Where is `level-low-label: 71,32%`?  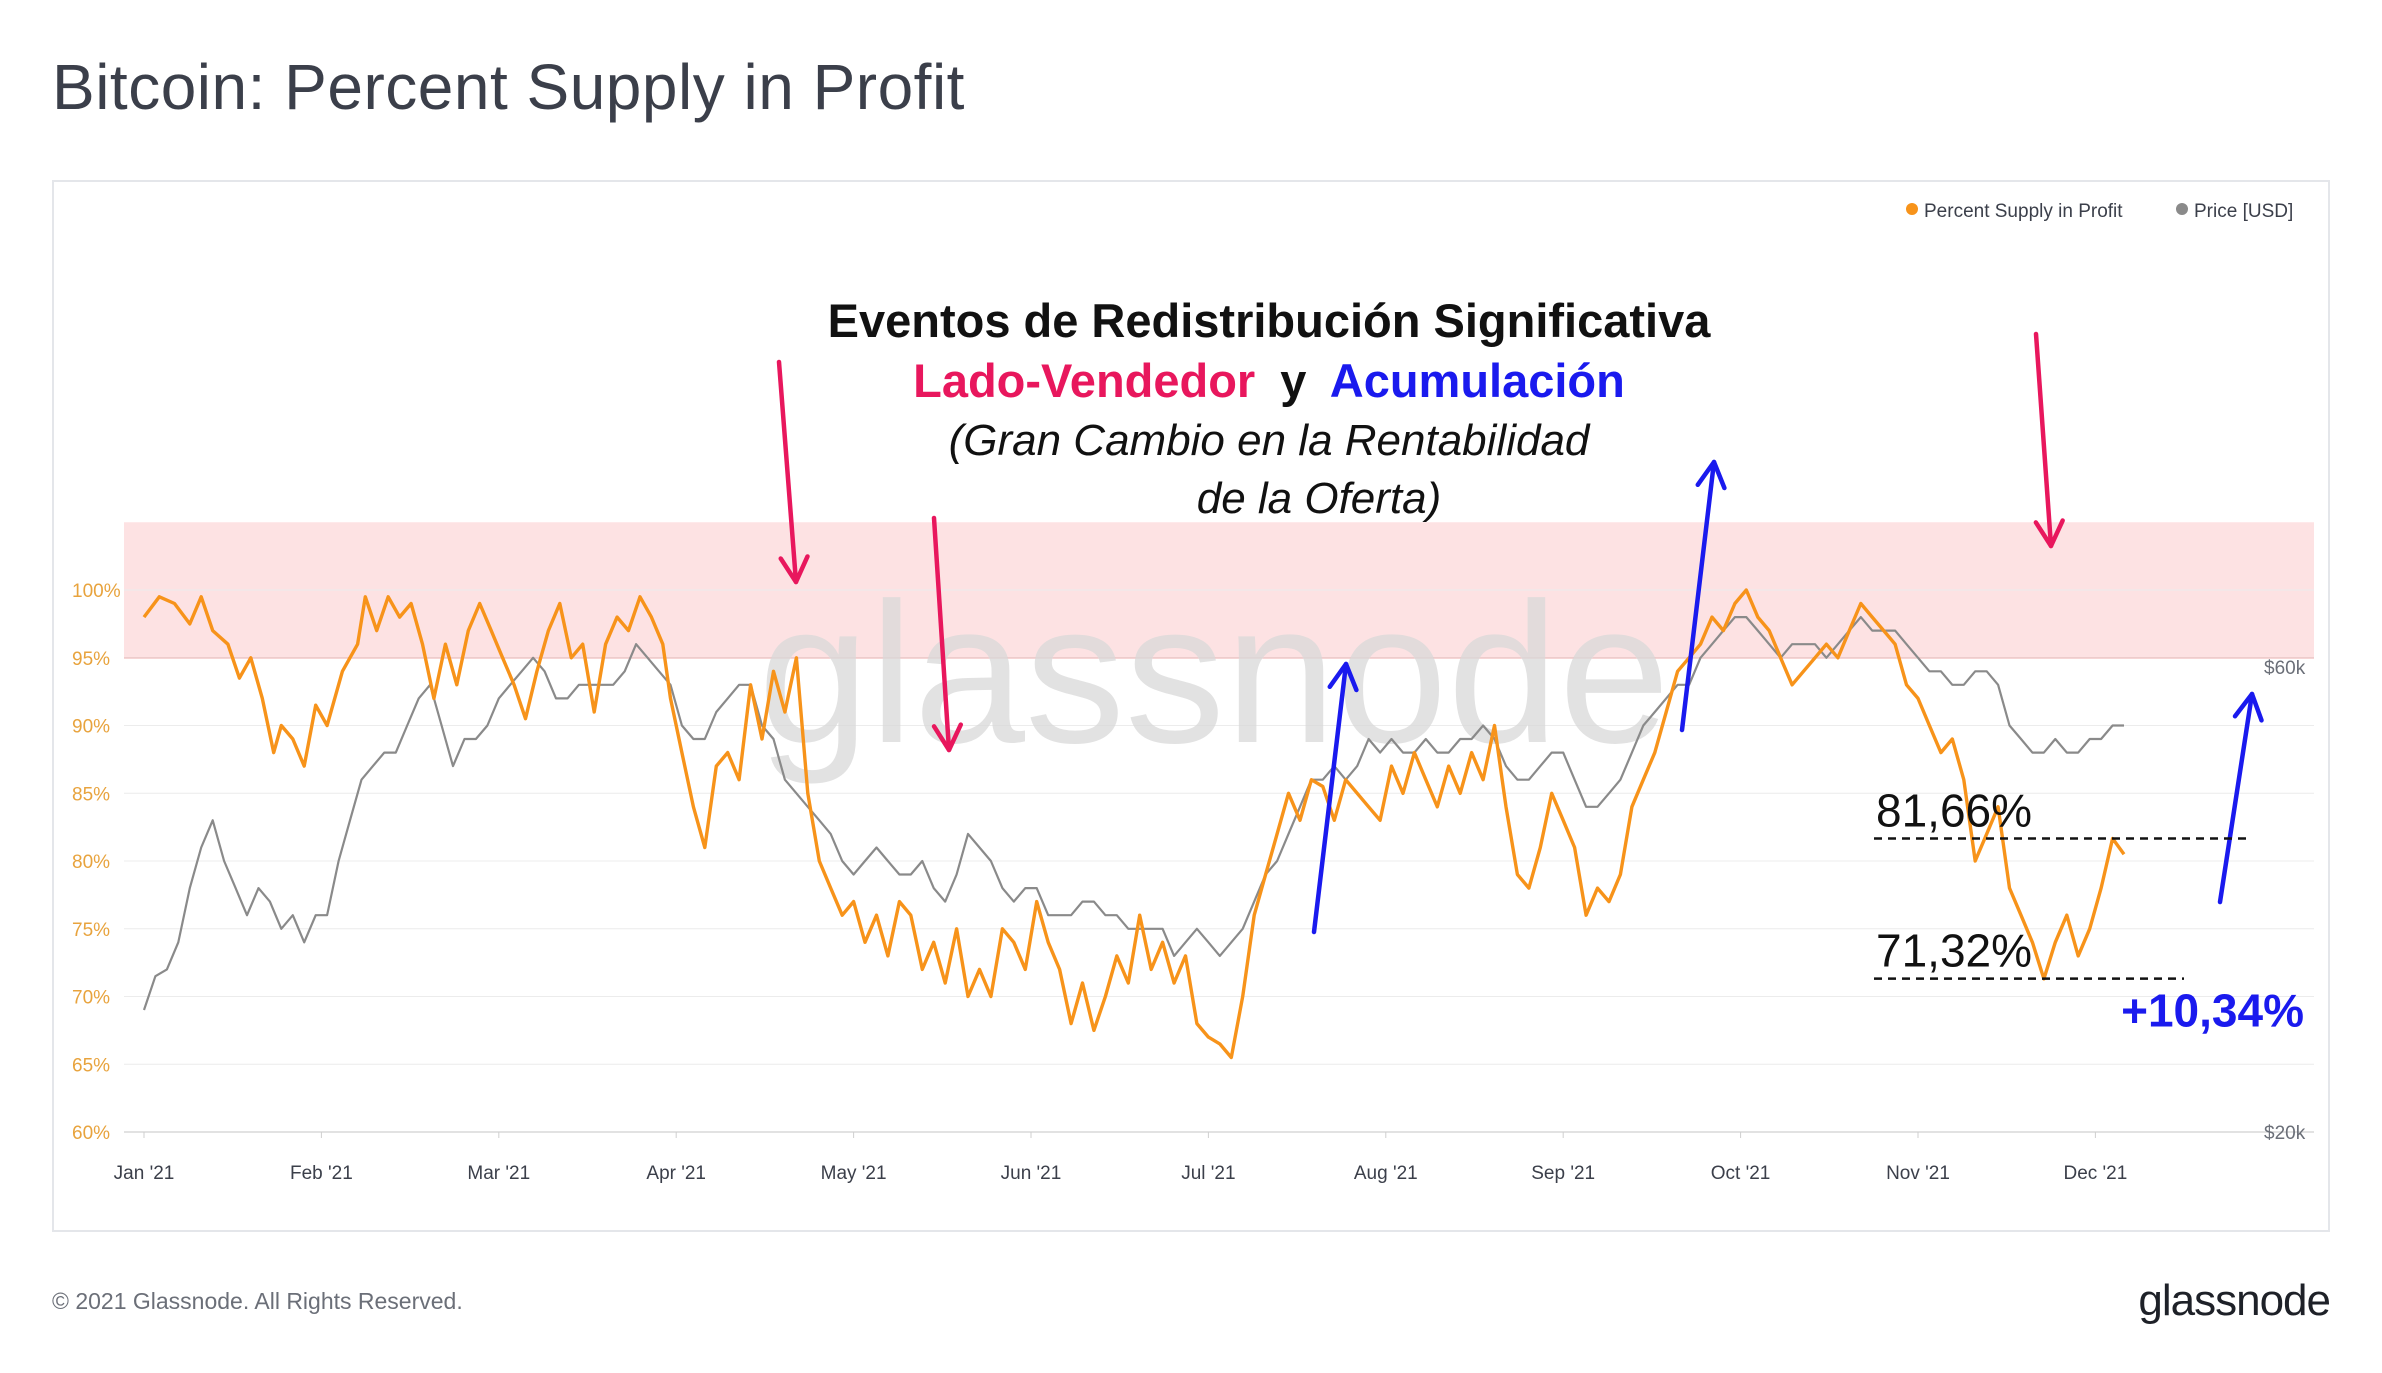 level-low-label: 71,32% is located at coordinates (1954, 951).